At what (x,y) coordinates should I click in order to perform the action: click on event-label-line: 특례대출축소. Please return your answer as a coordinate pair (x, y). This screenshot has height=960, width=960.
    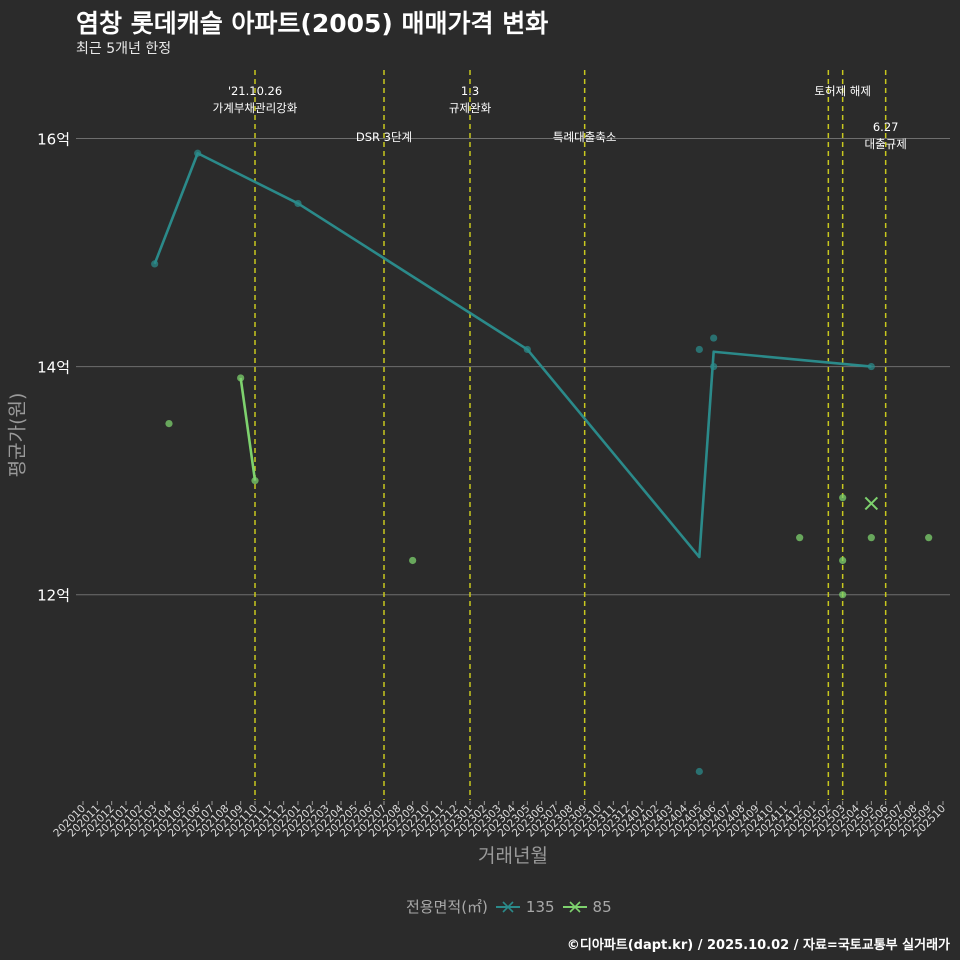
    Looking at the image, I should click on (584, 137).